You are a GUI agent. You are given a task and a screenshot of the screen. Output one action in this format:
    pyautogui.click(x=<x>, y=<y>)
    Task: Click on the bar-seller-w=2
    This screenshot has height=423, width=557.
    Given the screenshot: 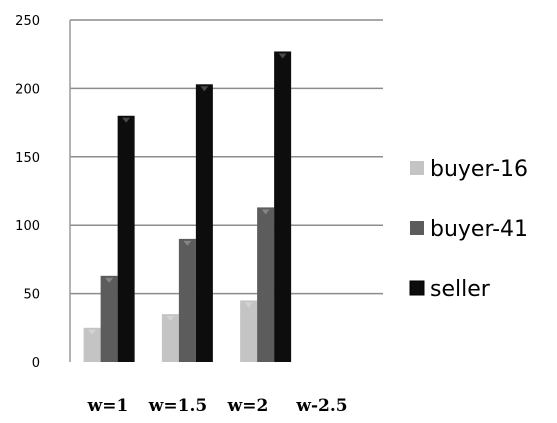 What is the action you would take?
    pyautogui.click(x=283, y=207)
    